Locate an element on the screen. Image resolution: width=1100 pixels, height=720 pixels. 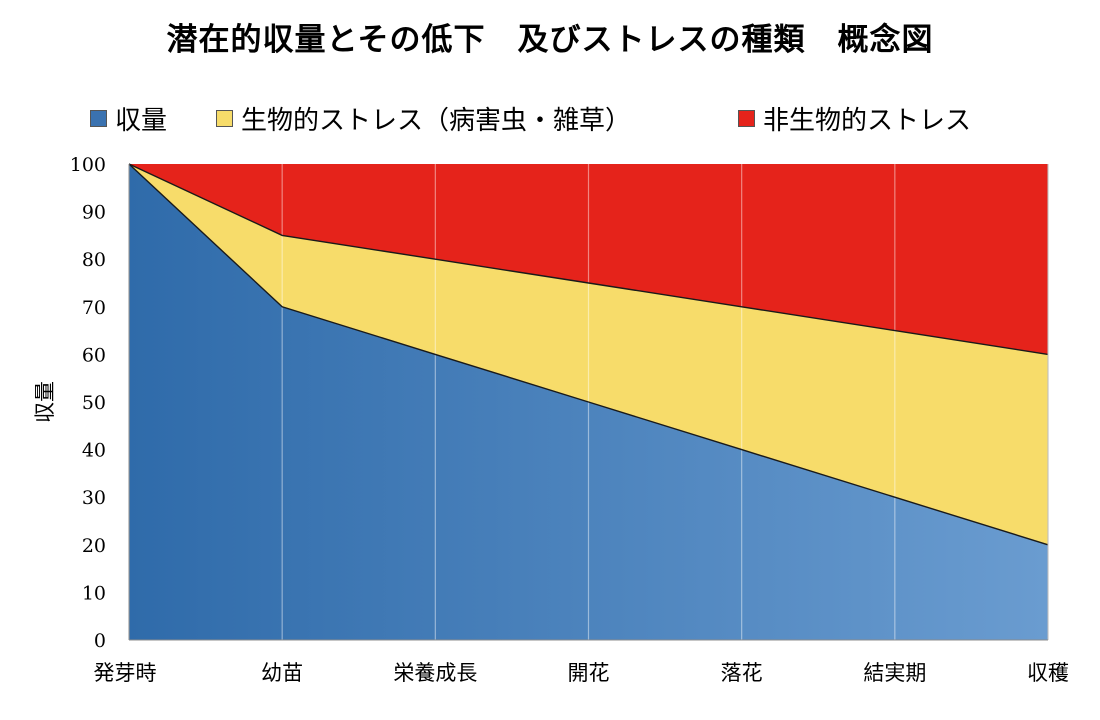
legend-label-yield: 収量 is located at coordinates (141, 121).